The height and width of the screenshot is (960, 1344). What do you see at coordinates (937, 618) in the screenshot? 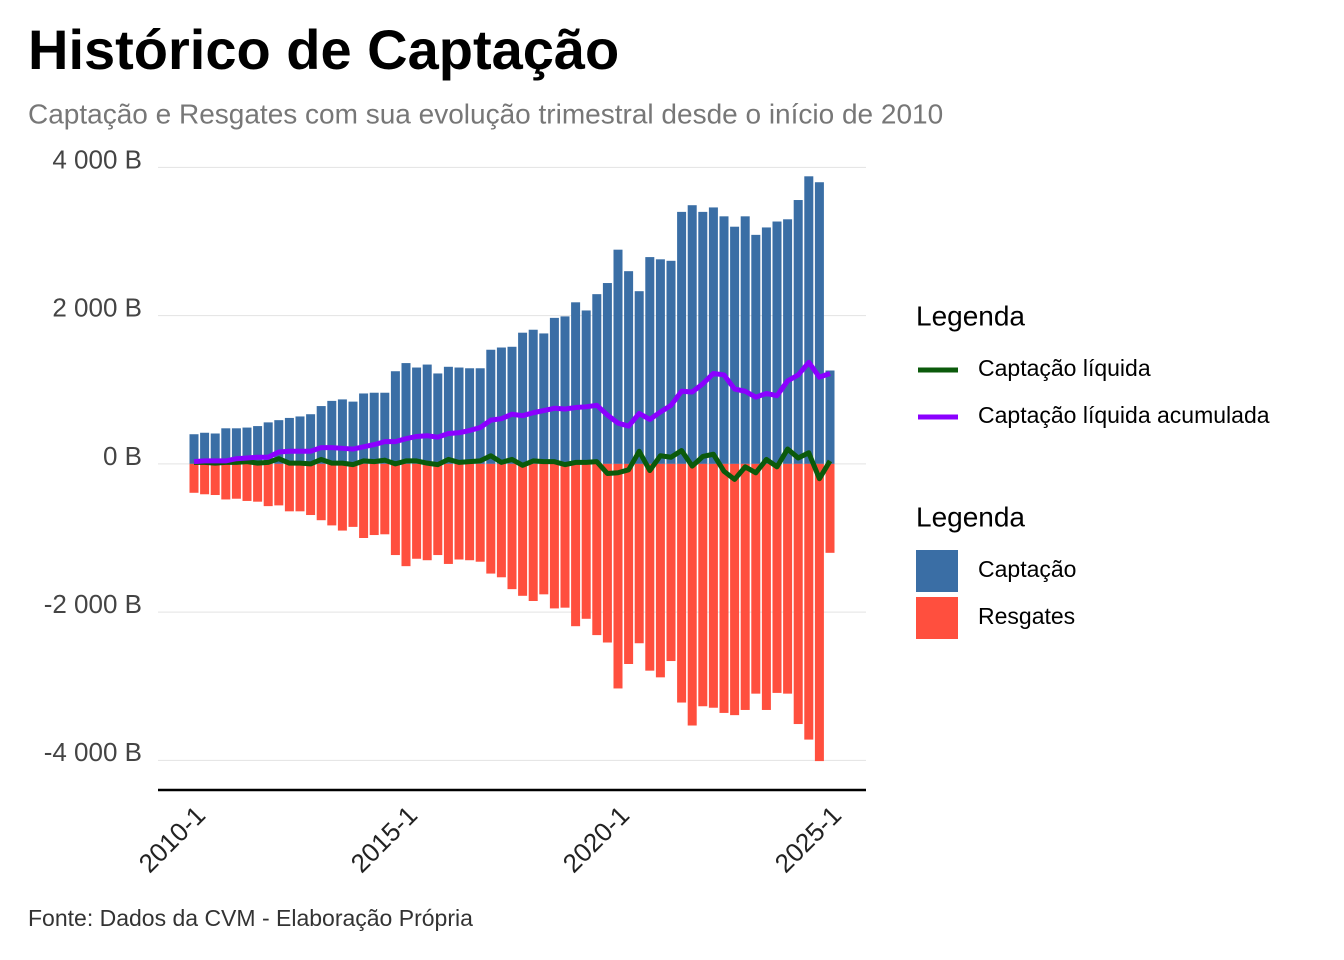
I see `legend-swatch` at bounding box center [937, 618].